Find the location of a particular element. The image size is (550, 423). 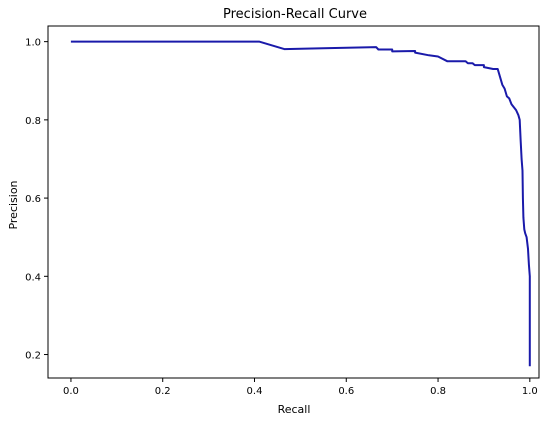

x-tick-label: 0.6 is located at coordinates (346, 391).